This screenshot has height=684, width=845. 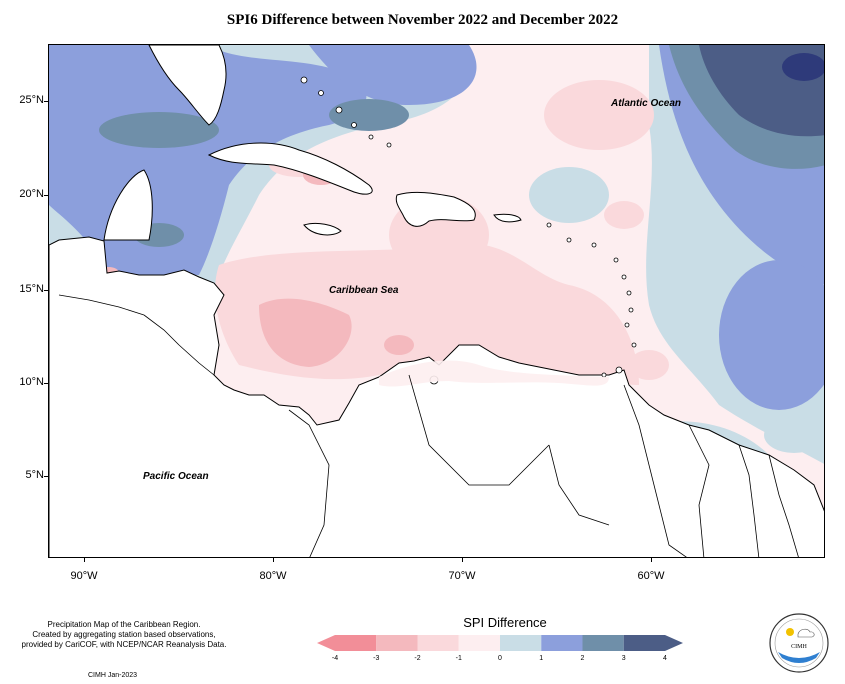 What do you see at coordinates (305, 332) in the screenshot?
I see `zone-rose-caribbean` at bounding box center [305, 332].